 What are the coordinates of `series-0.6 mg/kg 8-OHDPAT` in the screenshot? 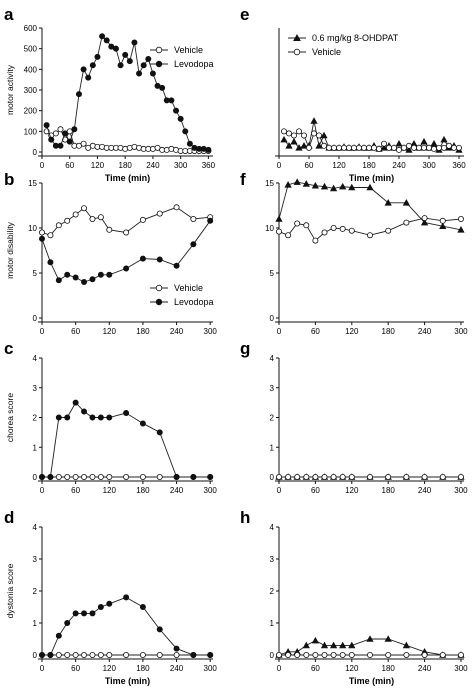 It's located at (370, 205).